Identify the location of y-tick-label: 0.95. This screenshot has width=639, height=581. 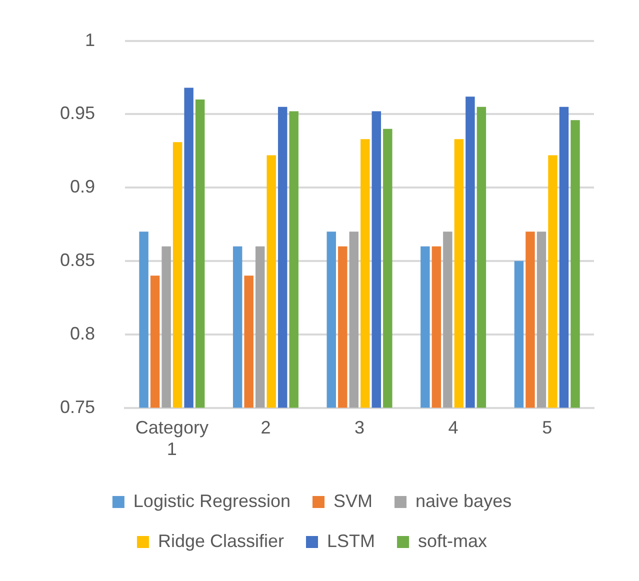
(78, 113).